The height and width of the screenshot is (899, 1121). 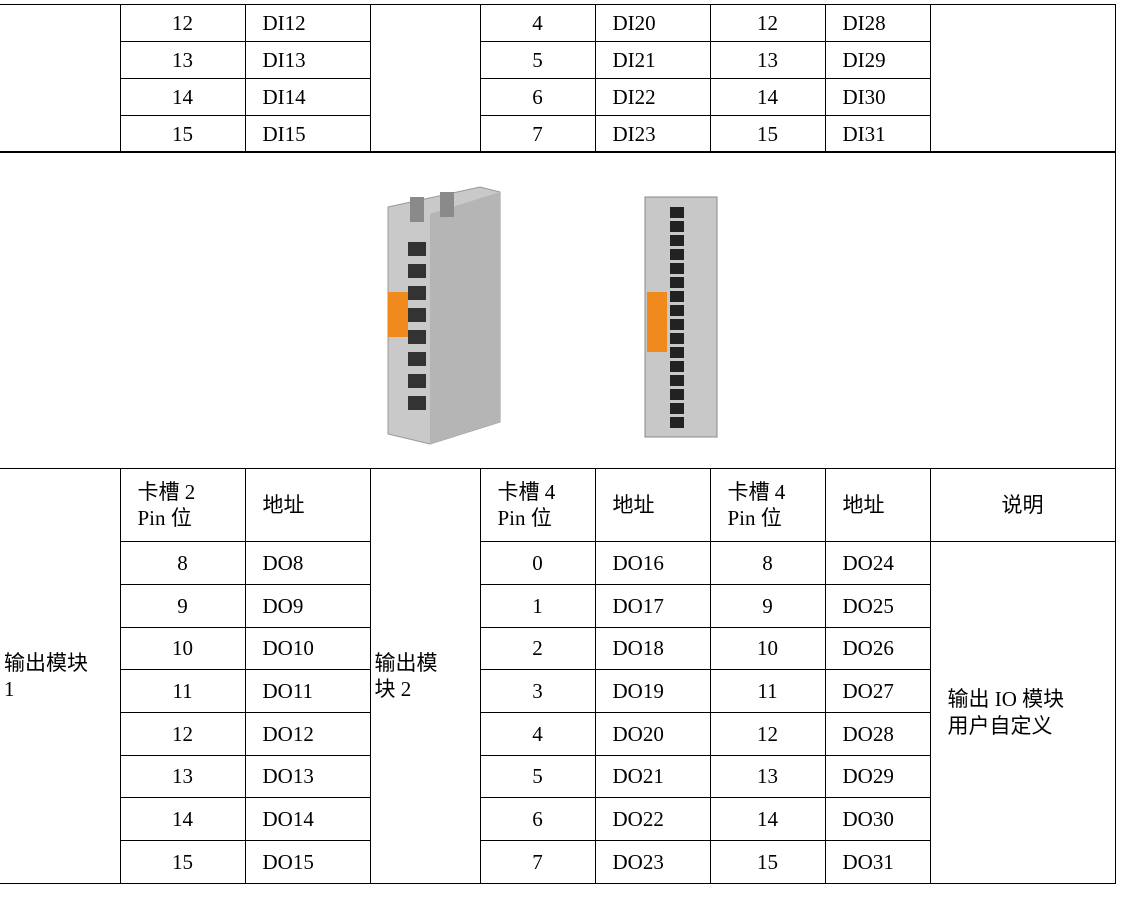 I want to click on header-cell: 卡槽 2 Pin 位, so click(x=182, y=505).